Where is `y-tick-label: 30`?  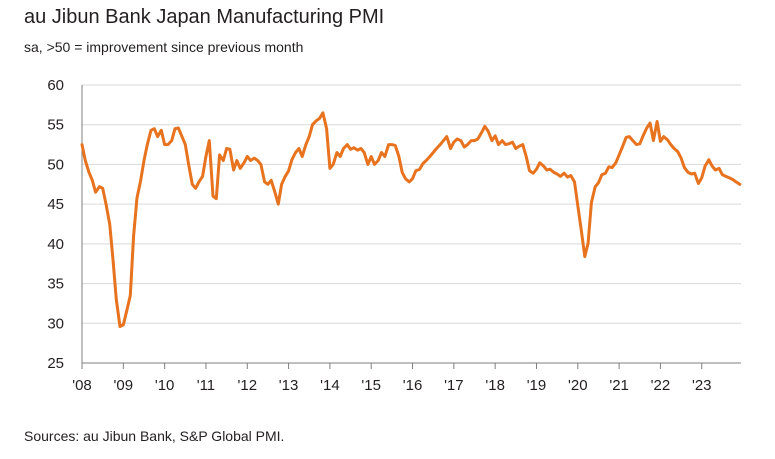
y-tick-label: 30 is located at coordinates (55, 323).